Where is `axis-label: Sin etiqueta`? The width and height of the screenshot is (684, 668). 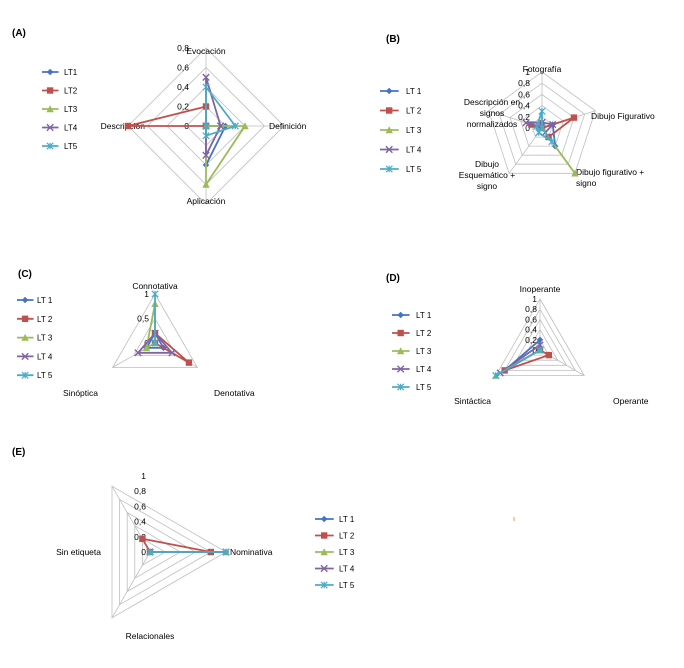 axis-label: Sin etiqueta is located at coordinates (78, 552).